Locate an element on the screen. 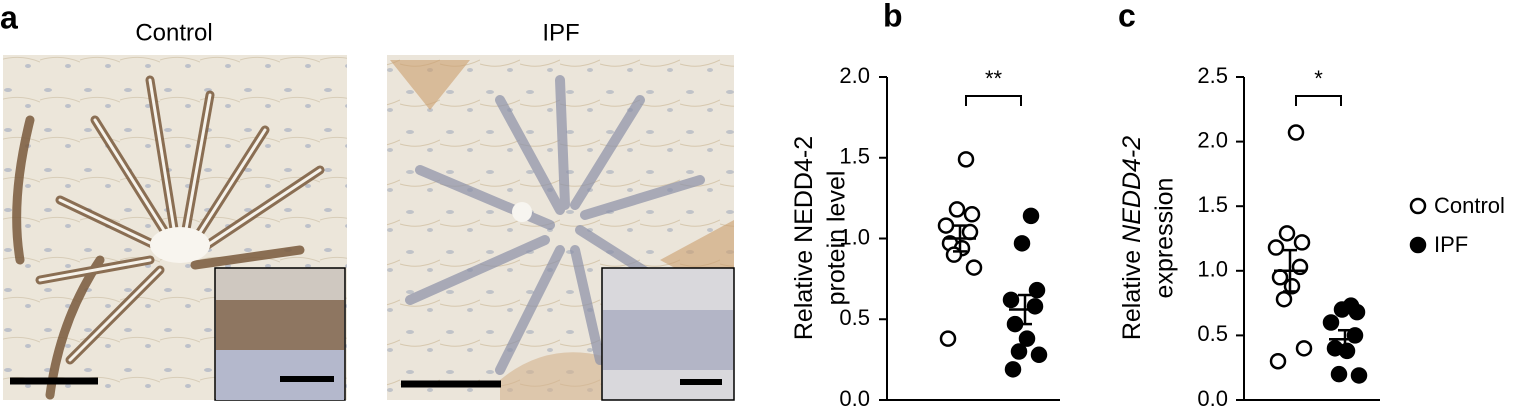 This screenshot has height=410, width=1516. image-title: IPF is located at coordinates (560, 32).